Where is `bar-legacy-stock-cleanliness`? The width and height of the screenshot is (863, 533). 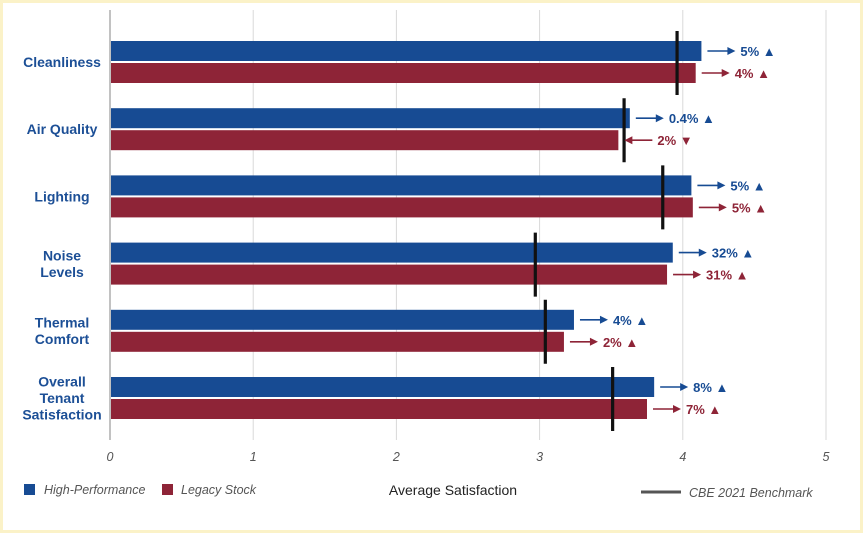
bar-legacy-stock-cleanliness is located at coordinates (403, 73).